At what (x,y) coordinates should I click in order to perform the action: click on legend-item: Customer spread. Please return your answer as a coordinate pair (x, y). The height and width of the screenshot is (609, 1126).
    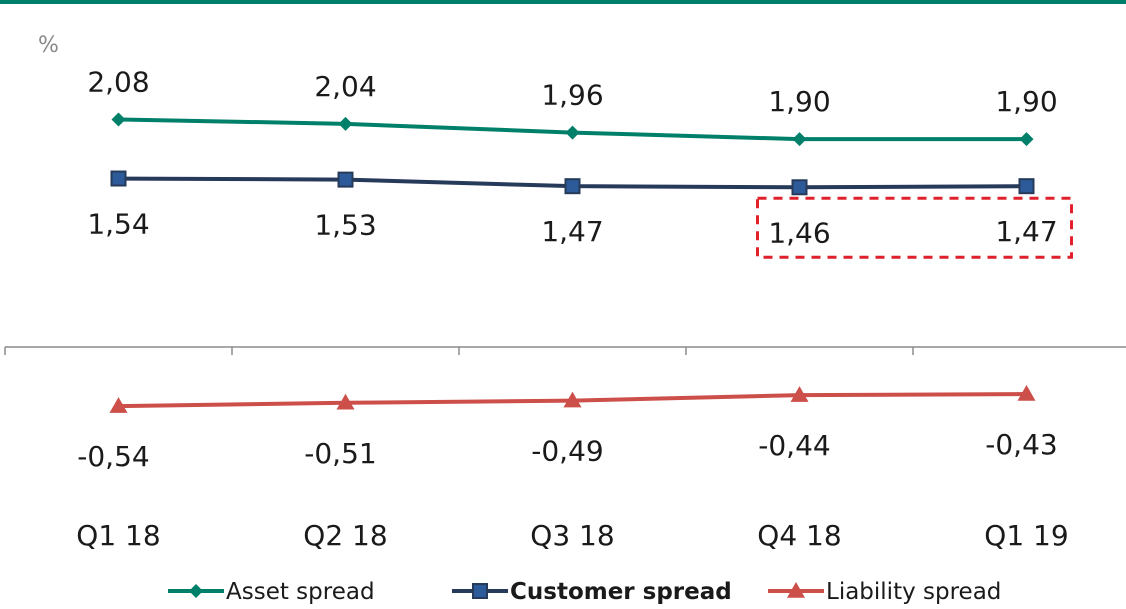
    Looking at the image, I should click on (592, 592).